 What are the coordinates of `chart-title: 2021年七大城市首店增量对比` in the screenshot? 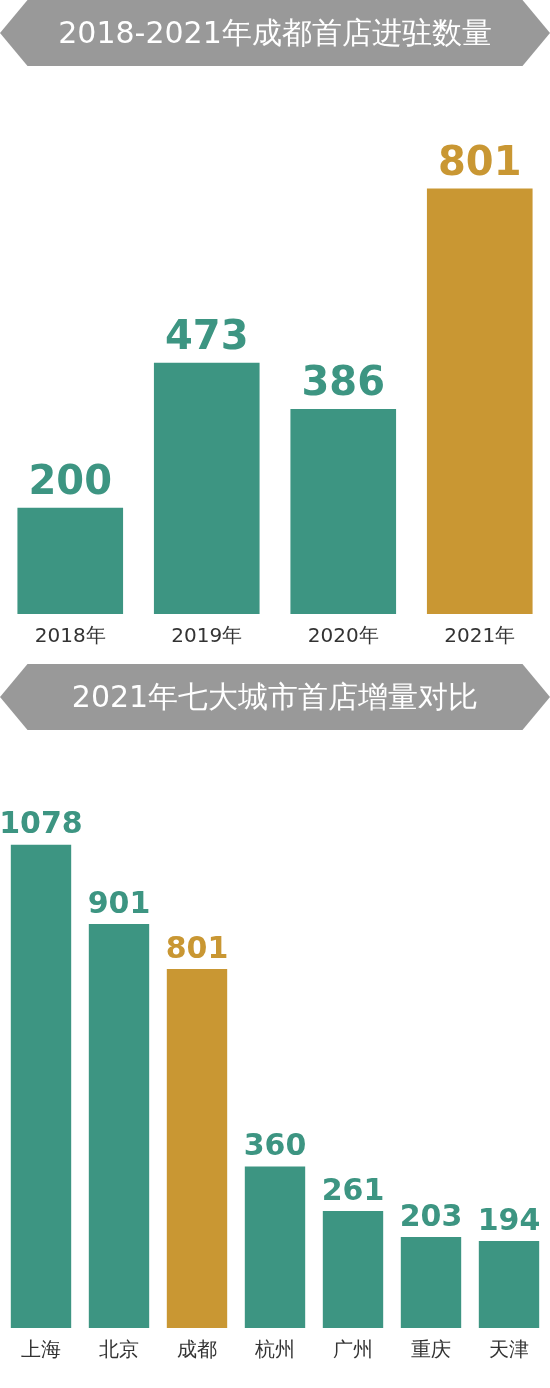 It's located at (275, 697).